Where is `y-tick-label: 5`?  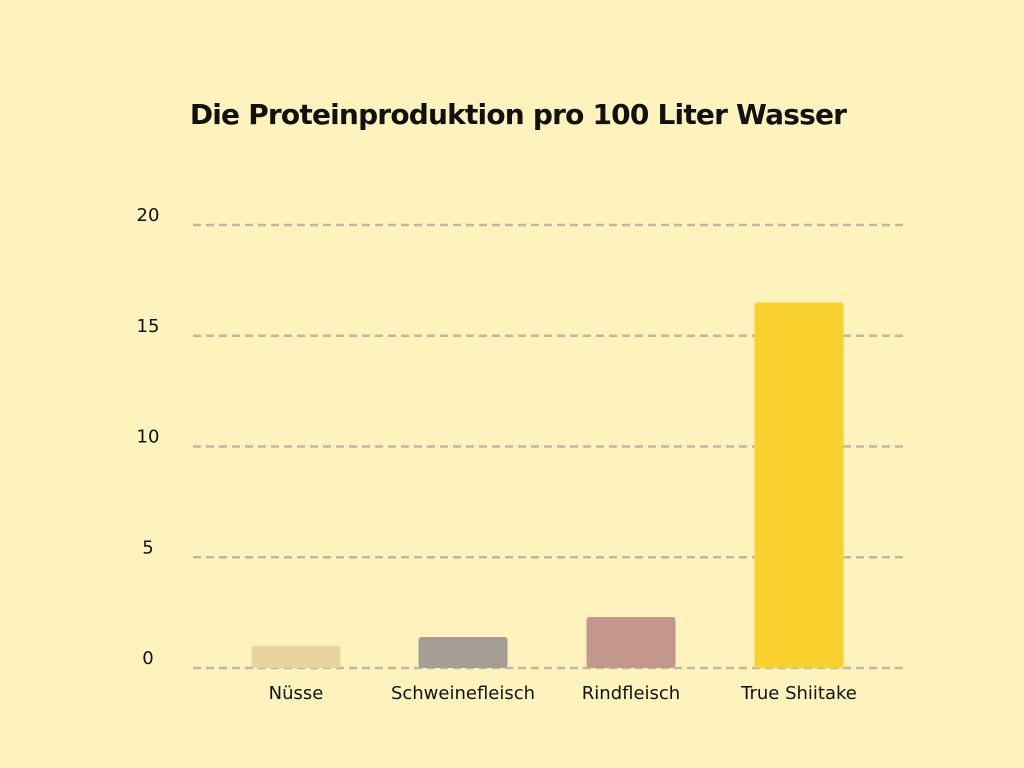
y-tick-label: 5 is located at coordinates (147, 547).